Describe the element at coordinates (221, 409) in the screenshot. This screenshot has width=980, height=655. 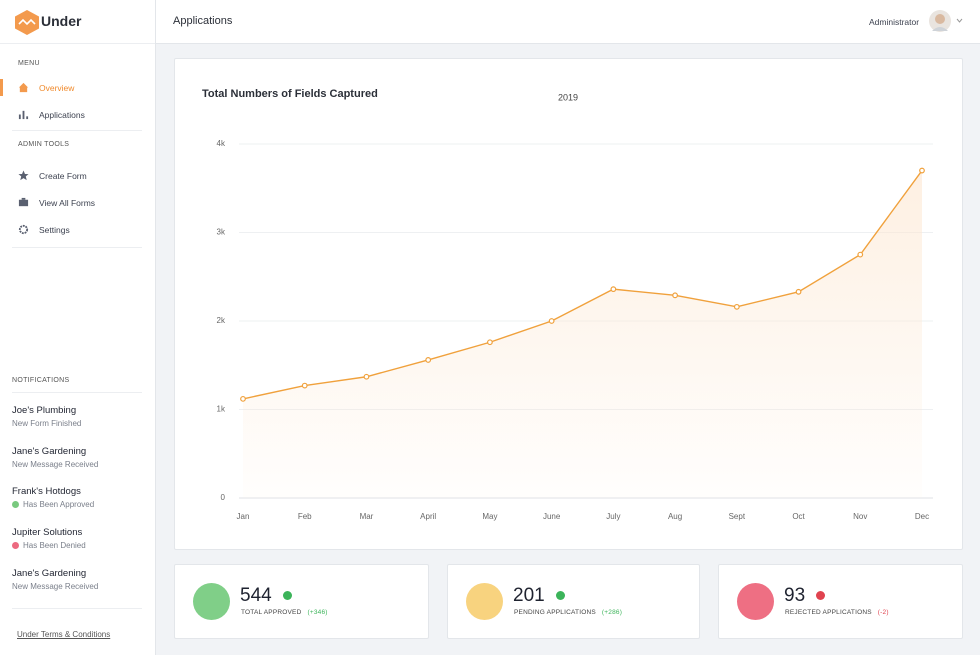
I see `y-tick-label: 1k` at that location.